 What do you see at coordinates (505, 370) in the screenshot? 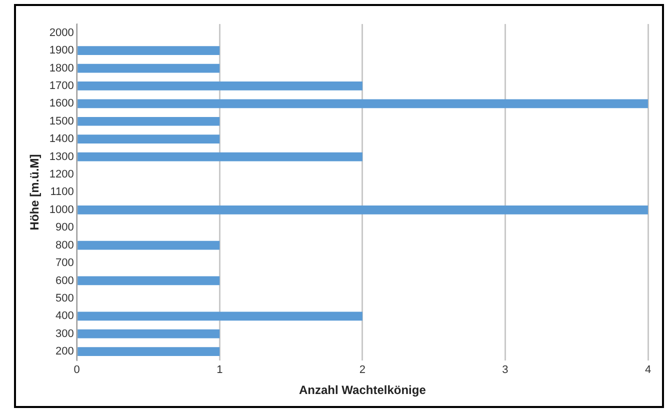
I see `x-tick-label: 3` at bounding box center [505, 370].